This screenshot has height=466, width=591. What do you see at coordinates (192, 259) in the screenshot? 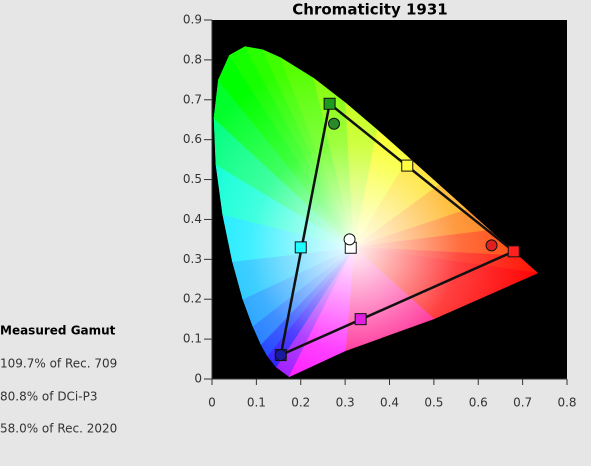
I see `y-tick-label: 0.3` at bounding box center [192, 259].